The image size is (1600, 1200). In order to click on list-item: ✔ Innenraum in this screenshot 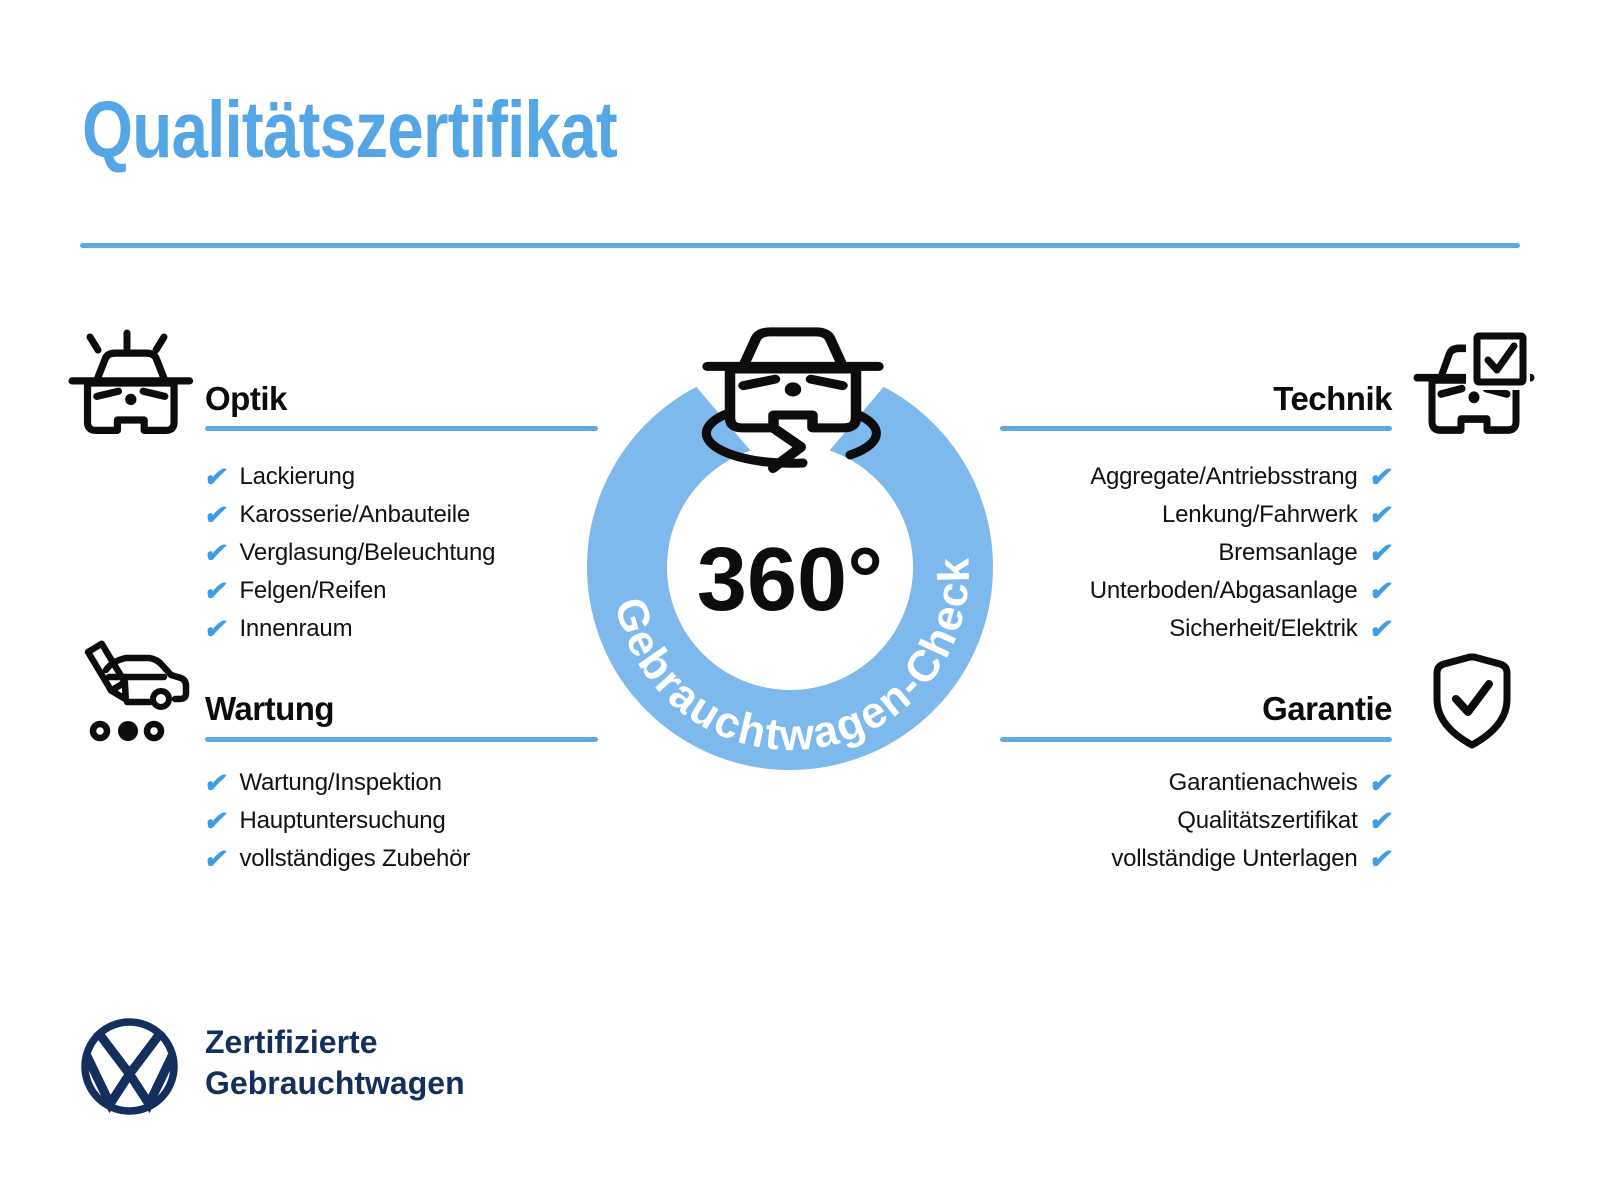, I will do `click(348, 629)`.